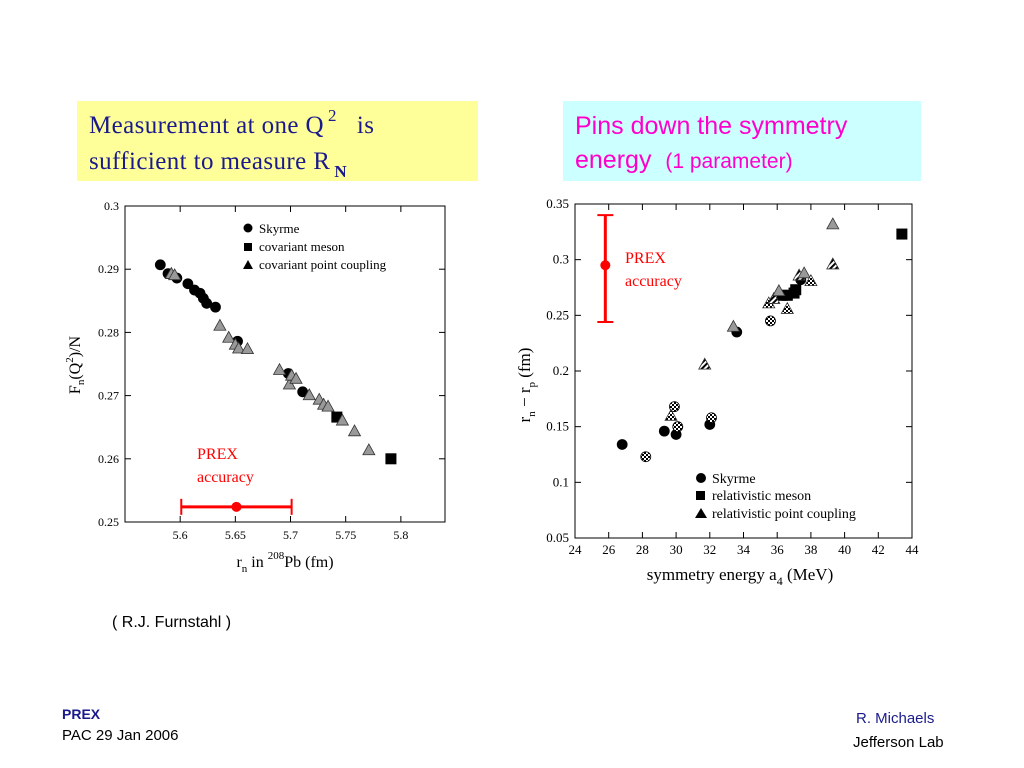  Describe the element at coordinates (895, 718) in the screenshot. I see `footer-author: R. Michaels` at that location.